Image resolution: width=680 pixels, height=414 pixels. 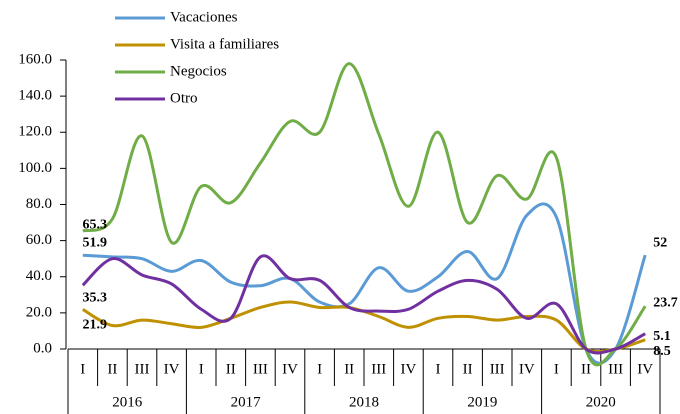 What do you see at coordinates (35, 59) in the screenshot?
I see `y-tick-label: 160.0` at bounding box center [35, 59].